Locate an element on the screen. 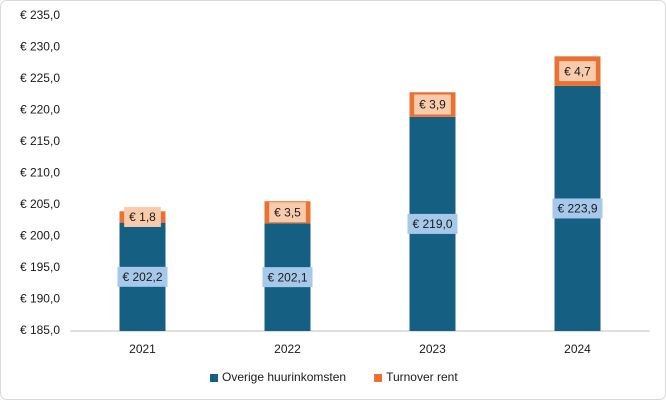 This screenshot has height=405, width=666. data-label: € 219,0 is located at coordinates (432, 224).